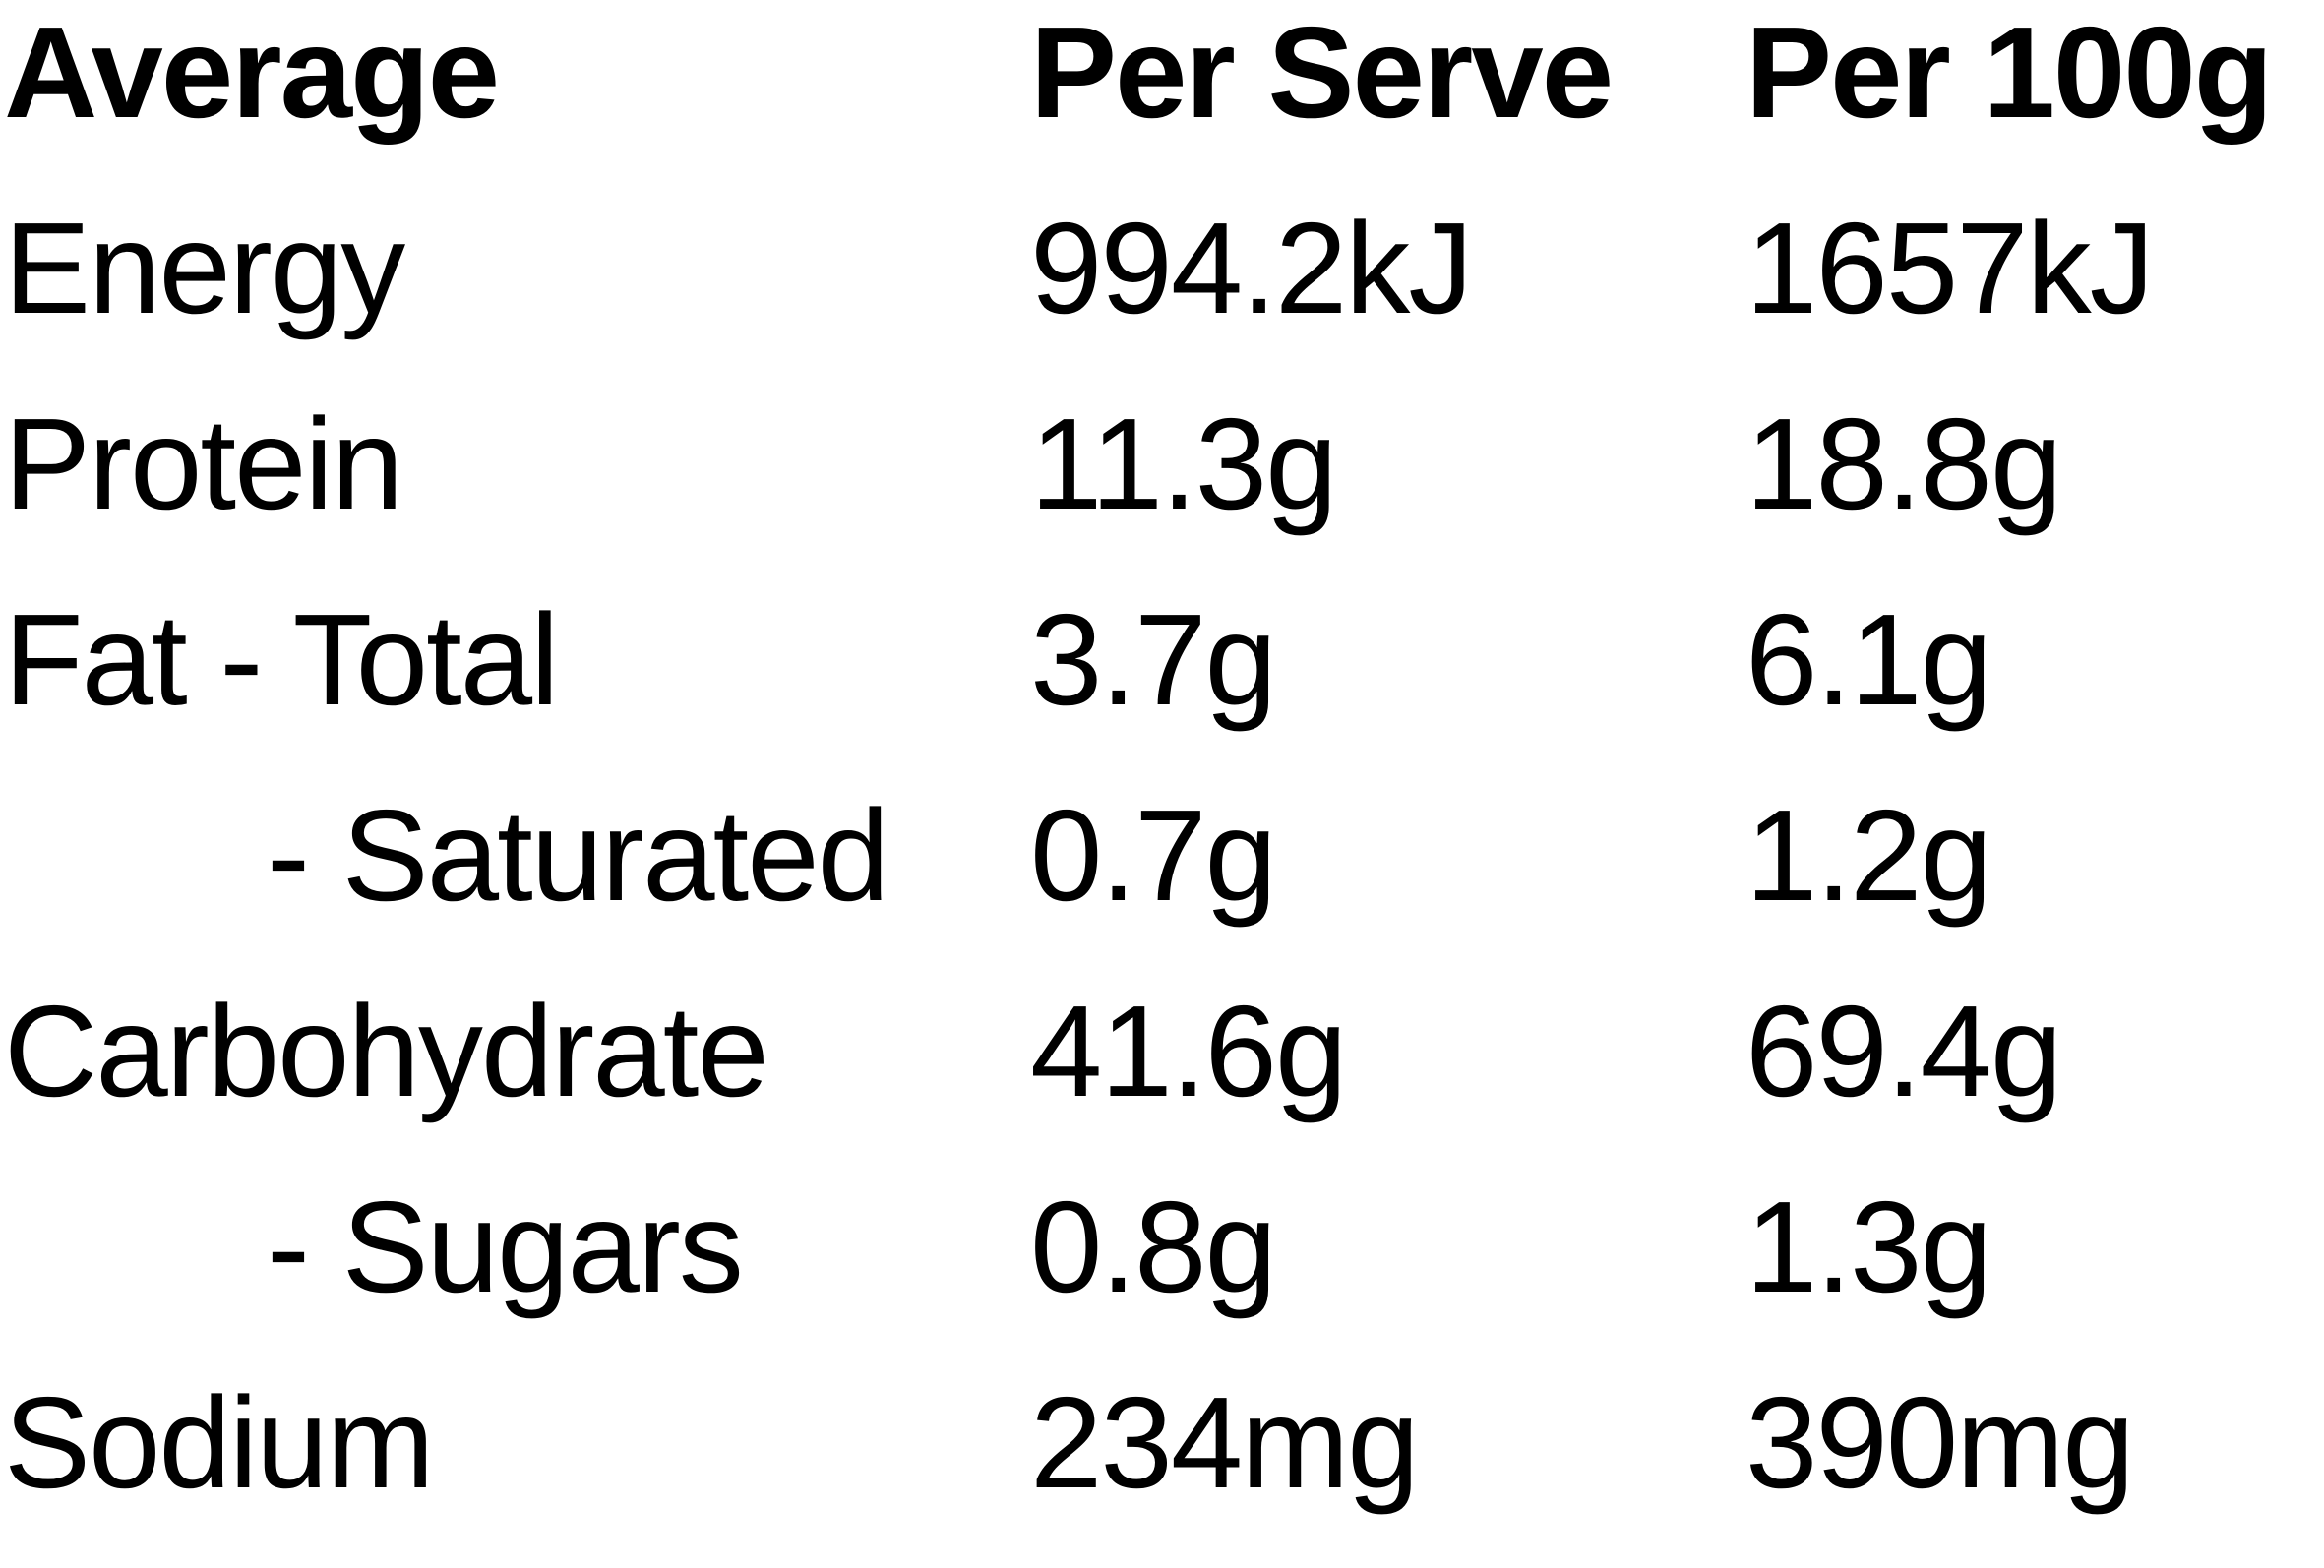  Describe the element at coordinates (281, 659) in the screenshot. I see `row-label: Fat - Total` at that location.